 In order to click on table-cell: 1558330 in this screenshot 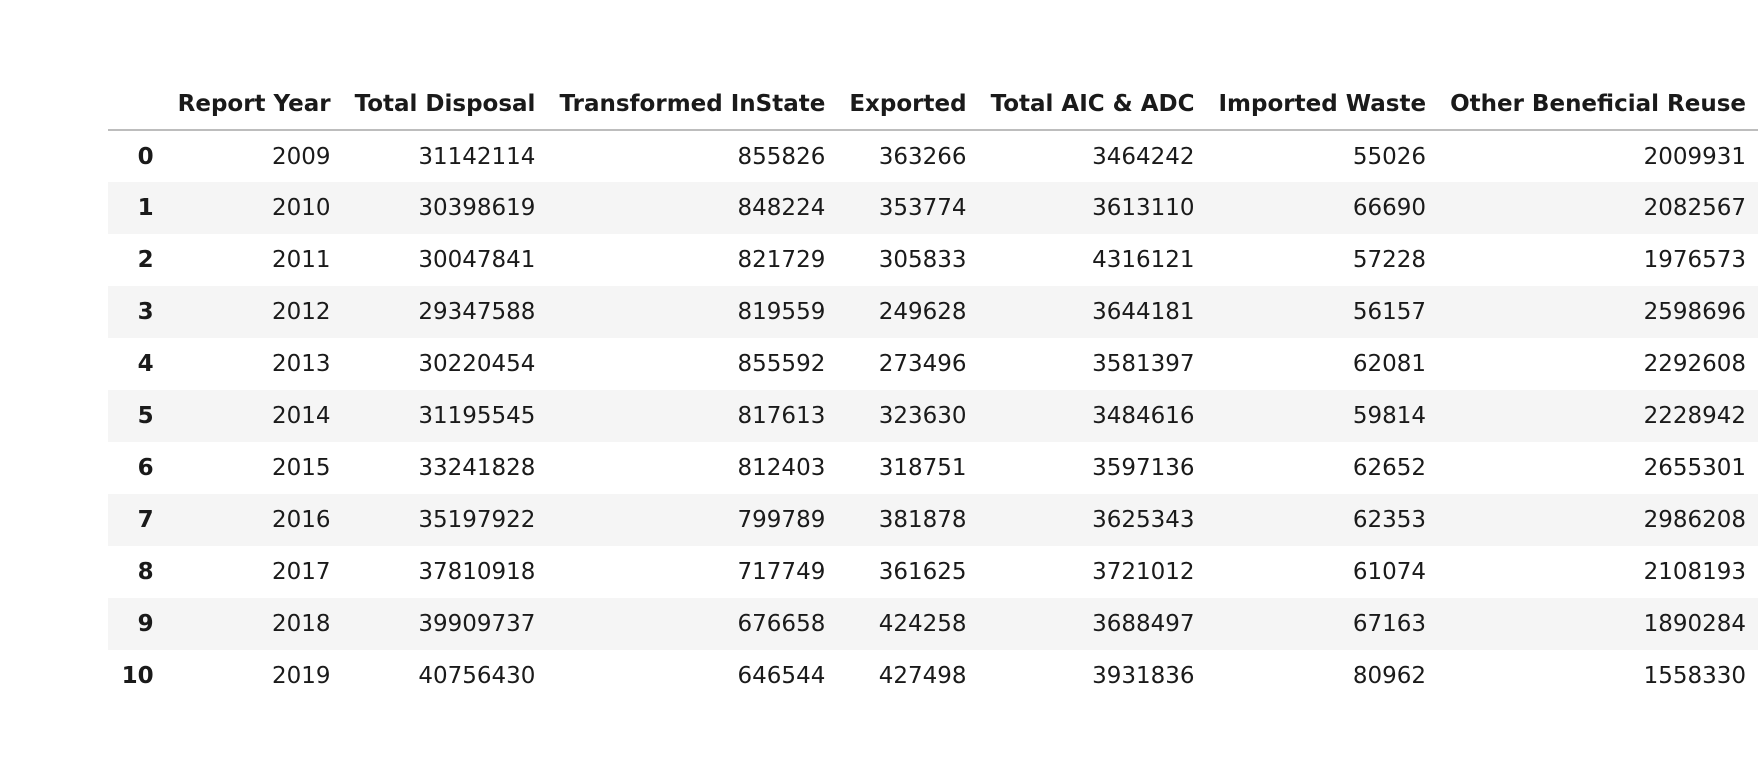, I will do `click(1694, 676)`.